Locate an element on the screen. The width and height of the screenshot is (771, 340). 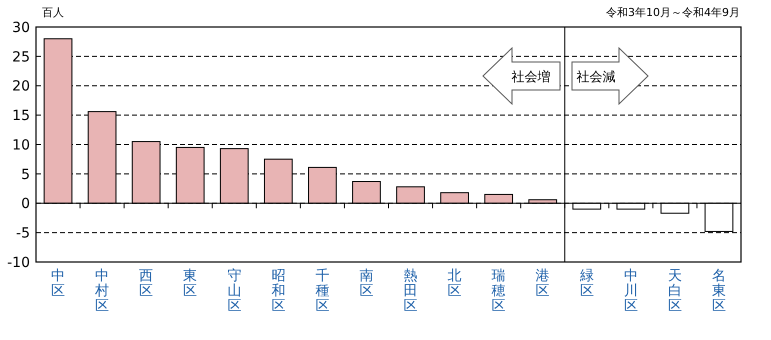
x-tick-label: 南区 is located at coordinates (366, 283).